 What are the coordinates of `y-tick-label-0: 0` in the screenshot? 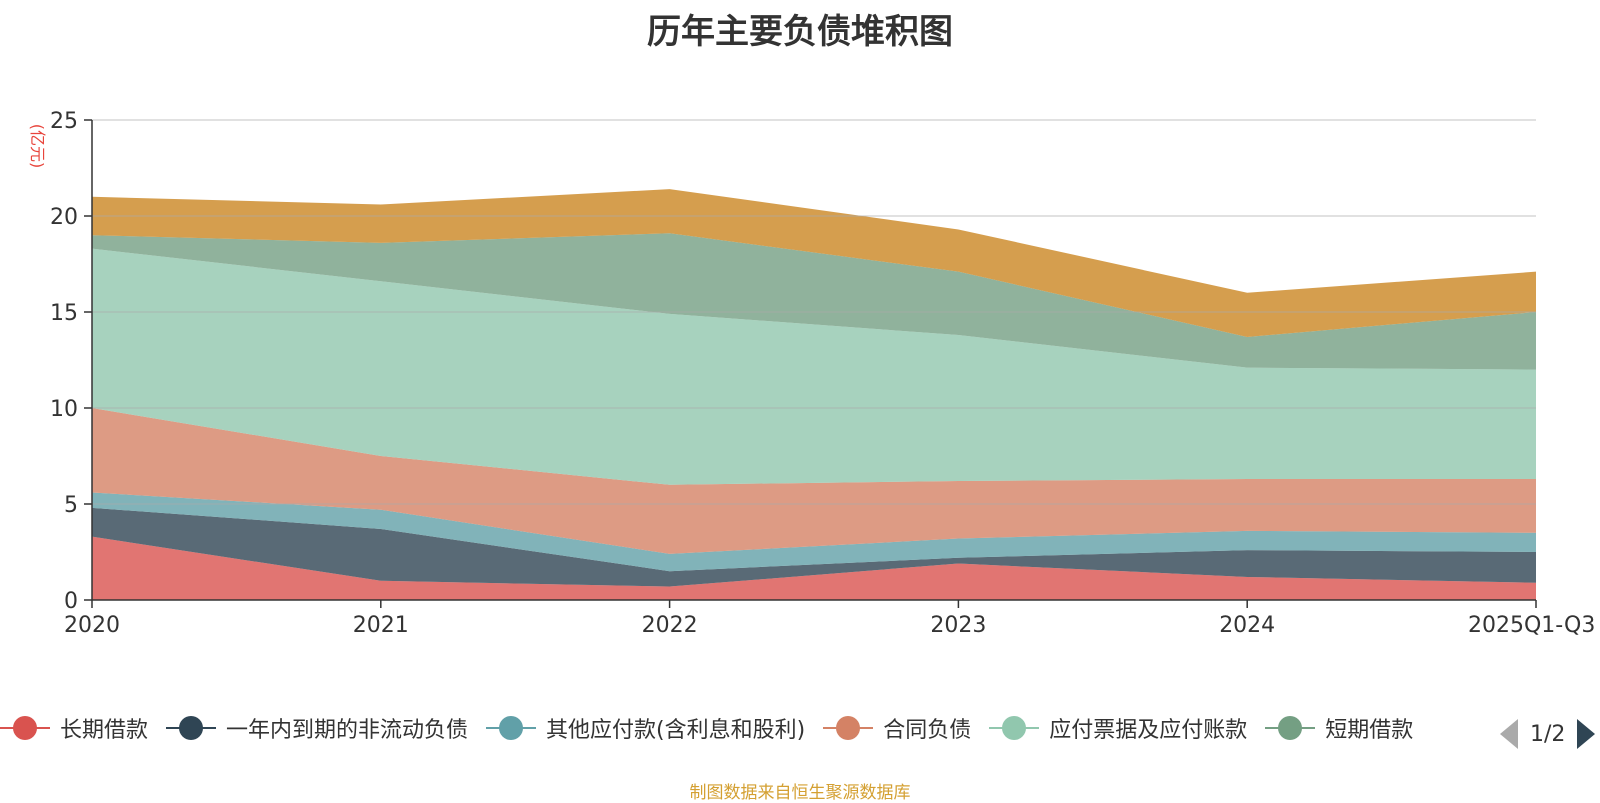 It's located at (71, 601).